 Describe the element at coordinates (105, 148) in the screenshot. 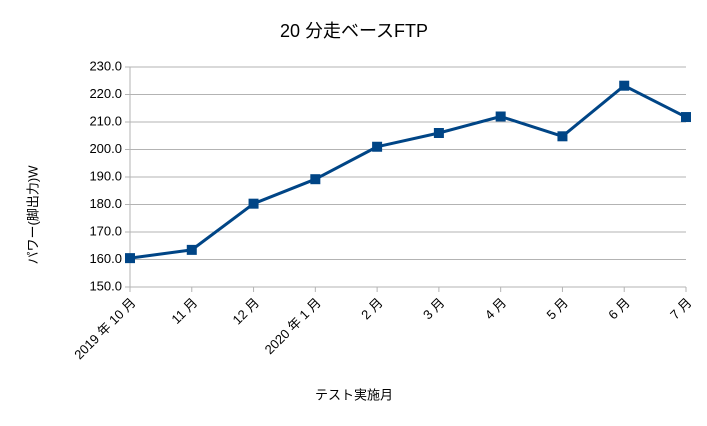

I see `y-tick-label: 200.0` at that location.